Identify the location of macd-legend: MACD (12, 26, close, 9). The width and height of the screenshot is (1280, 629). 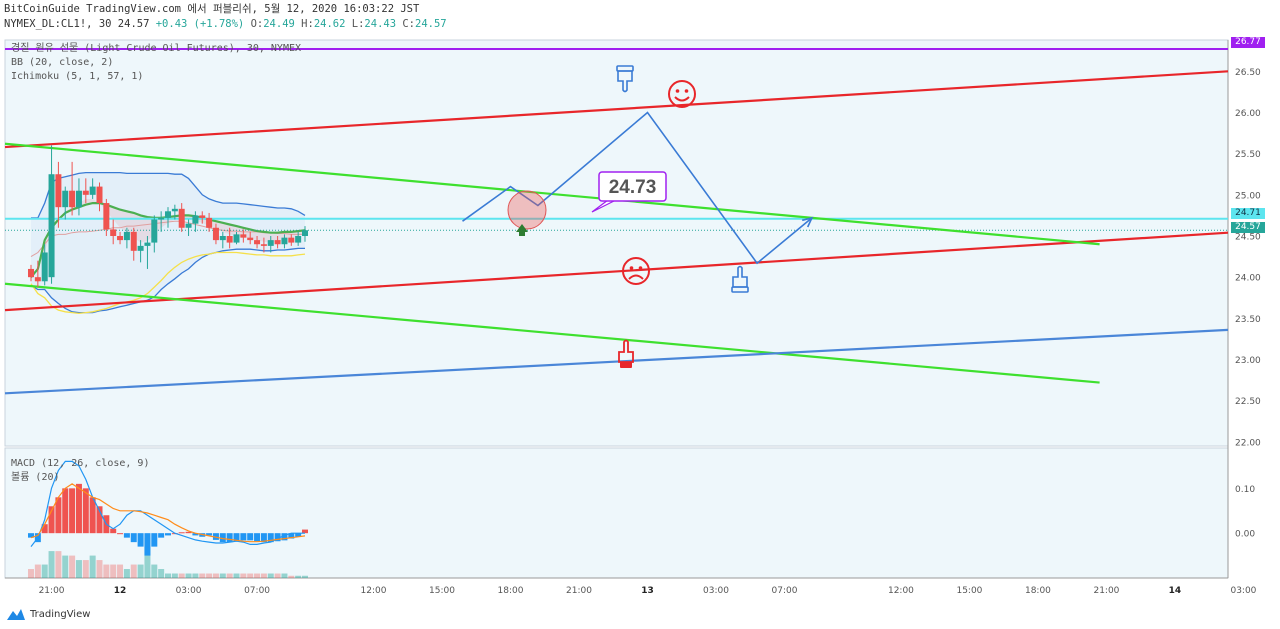
(80, 463).